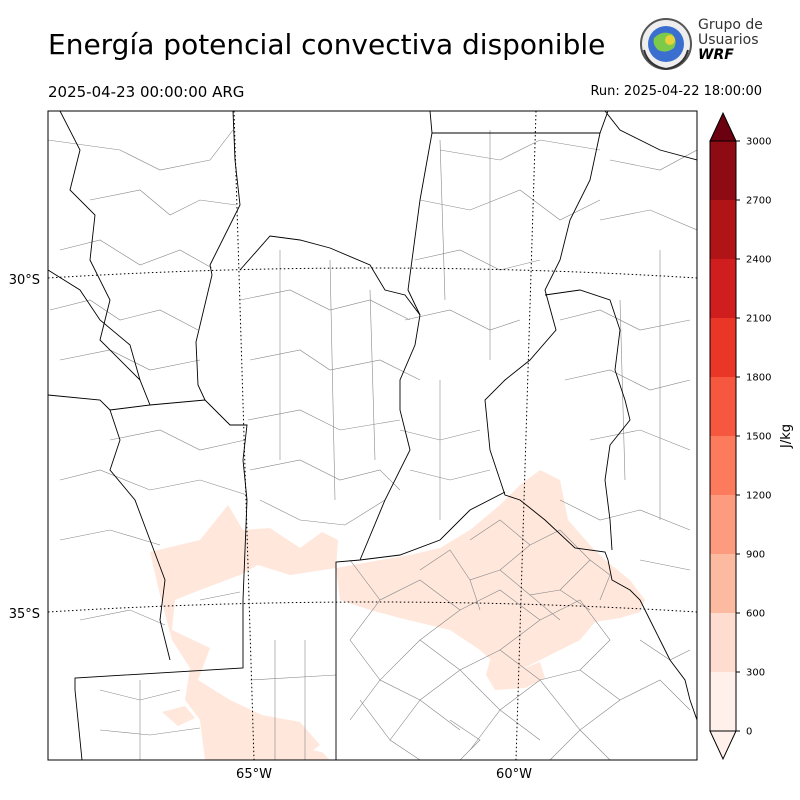 Image resolution: width=800 pixels, height=800 pixels. What do you see at coordinates (294, 753) in the screenshot?
I see `cape-area-patch` at bounding box center [294, 753].